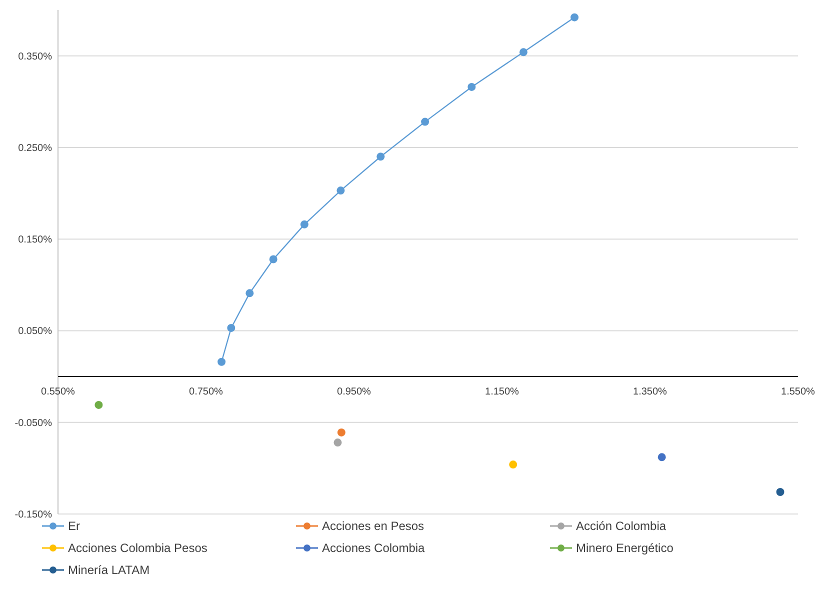  Describe the element at coordinates (138, 548) in the screenshot. I see `legend-label: Acciones Colombia Pesos` at that location.